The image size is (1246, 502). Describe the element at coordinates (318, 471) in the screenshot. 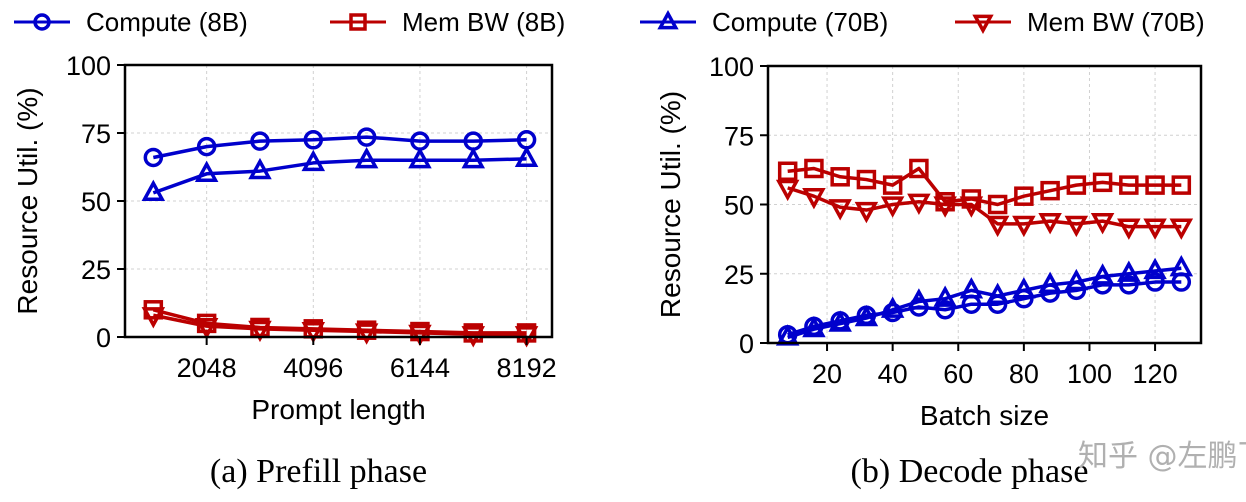

I see `chart-caption: (a) Prefill phase` at that location.